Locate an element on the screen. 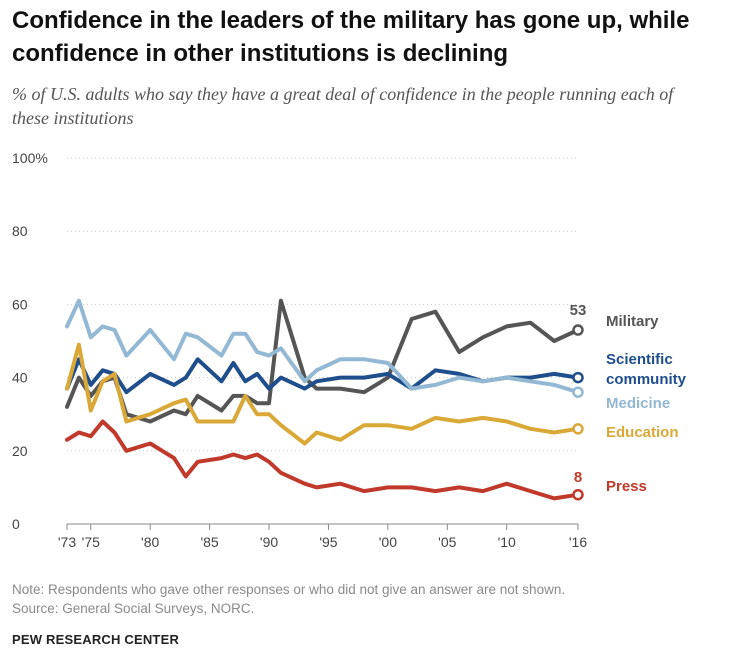  endpoint-scientific-community is located at coordinates (578, 377).